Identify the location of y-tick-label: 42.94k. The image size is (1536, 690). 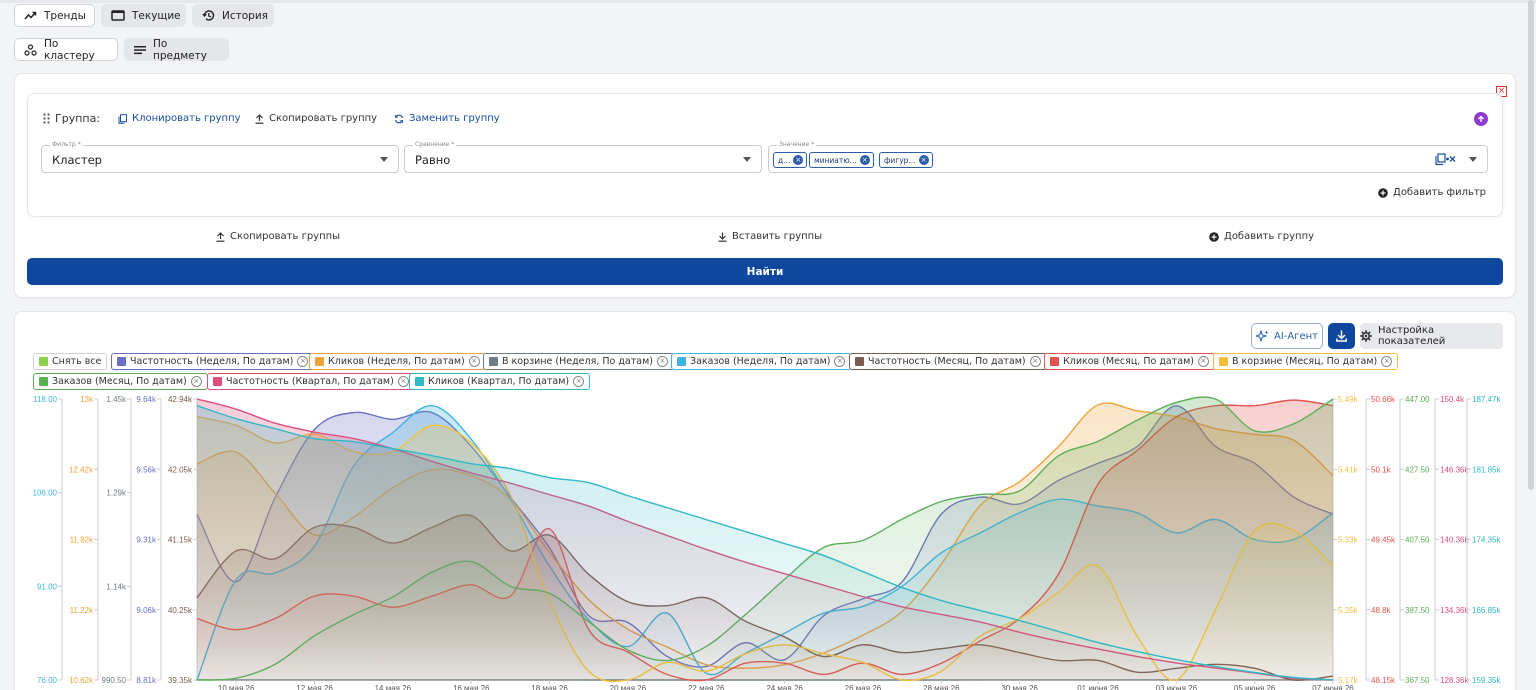
(180, 399).